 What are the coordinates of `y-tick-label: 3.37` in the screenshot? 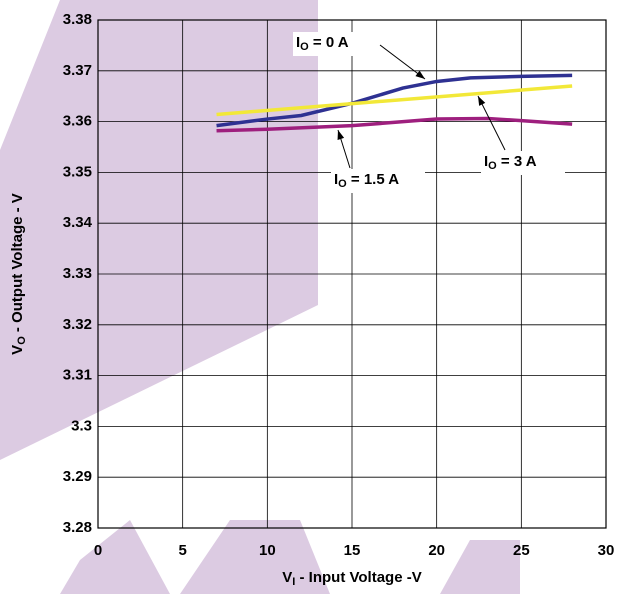 It's located at (77, 70).